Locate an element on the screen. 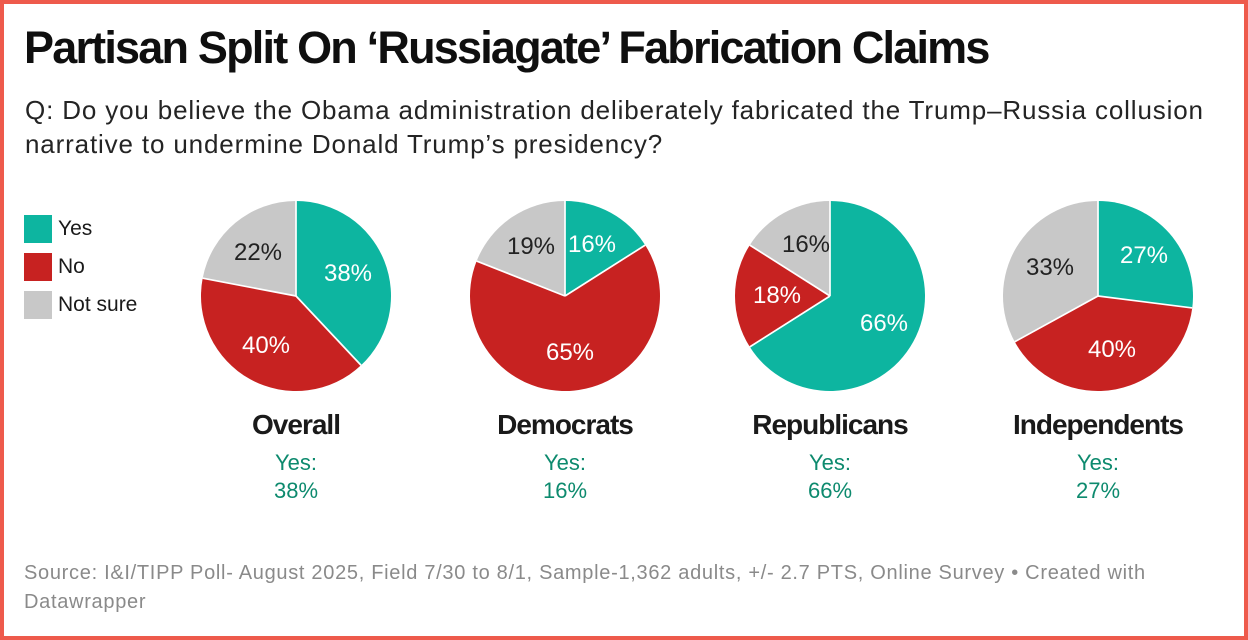 The height and width of the screenshot is (640, 1248). svg-text: 22% is located at coordinates (258, 252).